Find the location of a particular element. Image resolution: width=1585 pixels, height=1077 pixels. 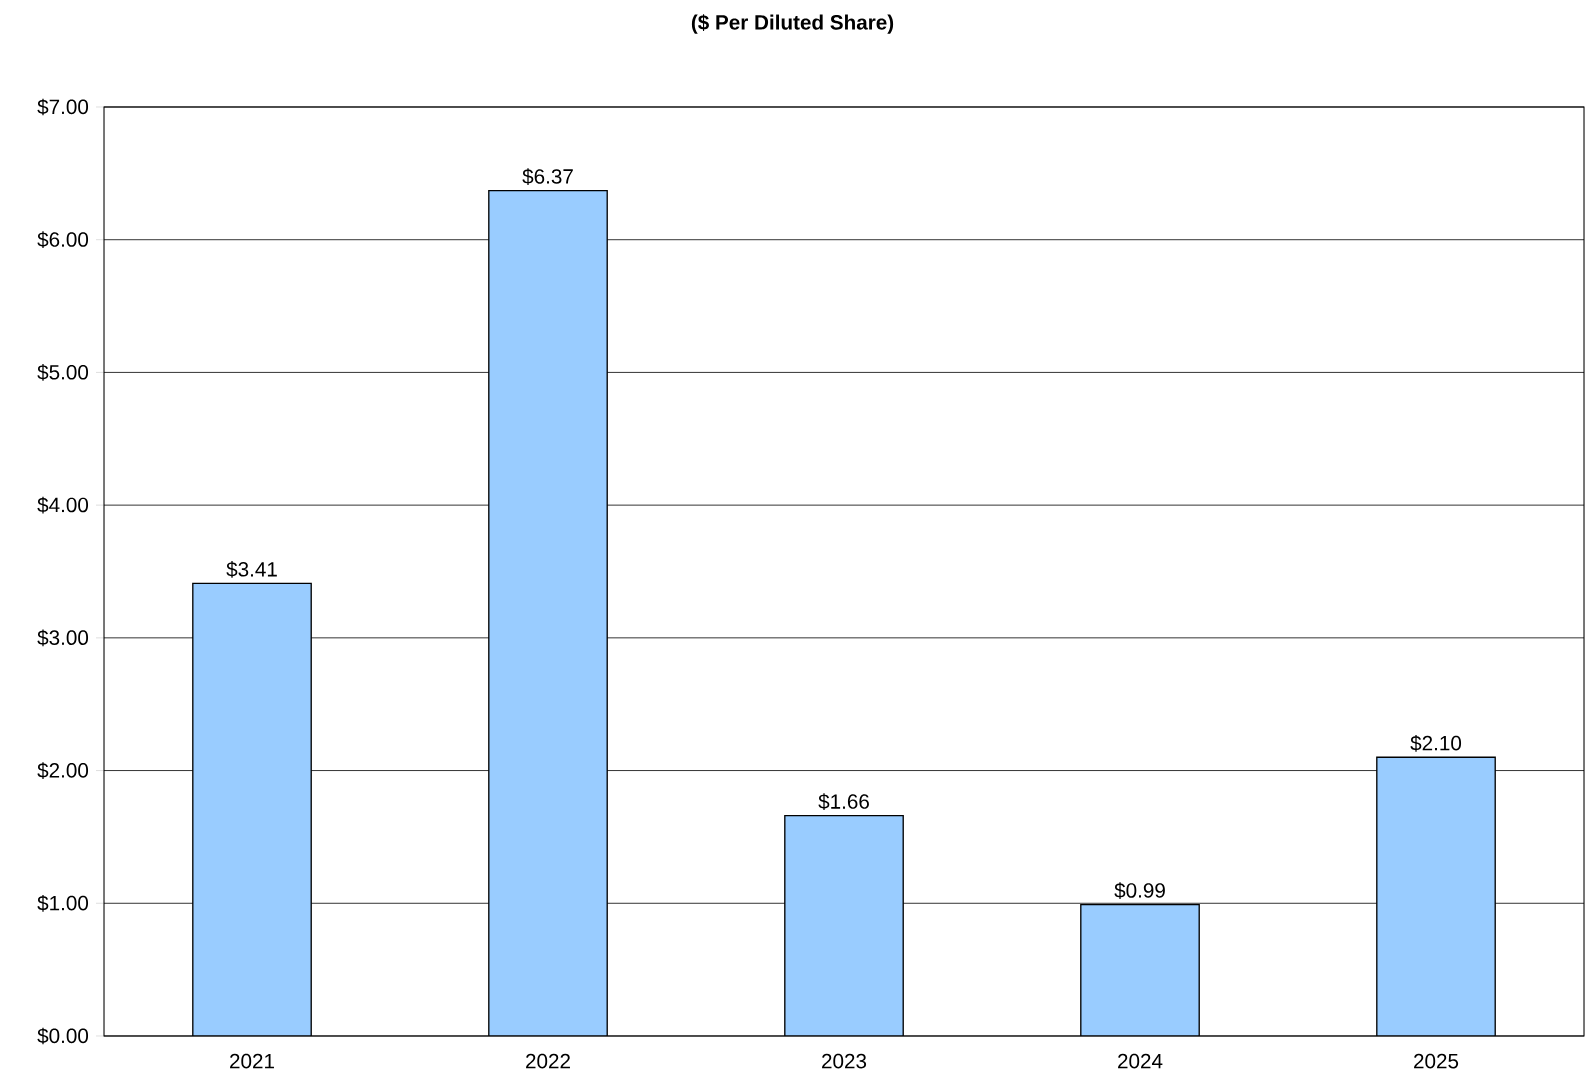

data-label: $1.66 is located at coordinates (843, 802).